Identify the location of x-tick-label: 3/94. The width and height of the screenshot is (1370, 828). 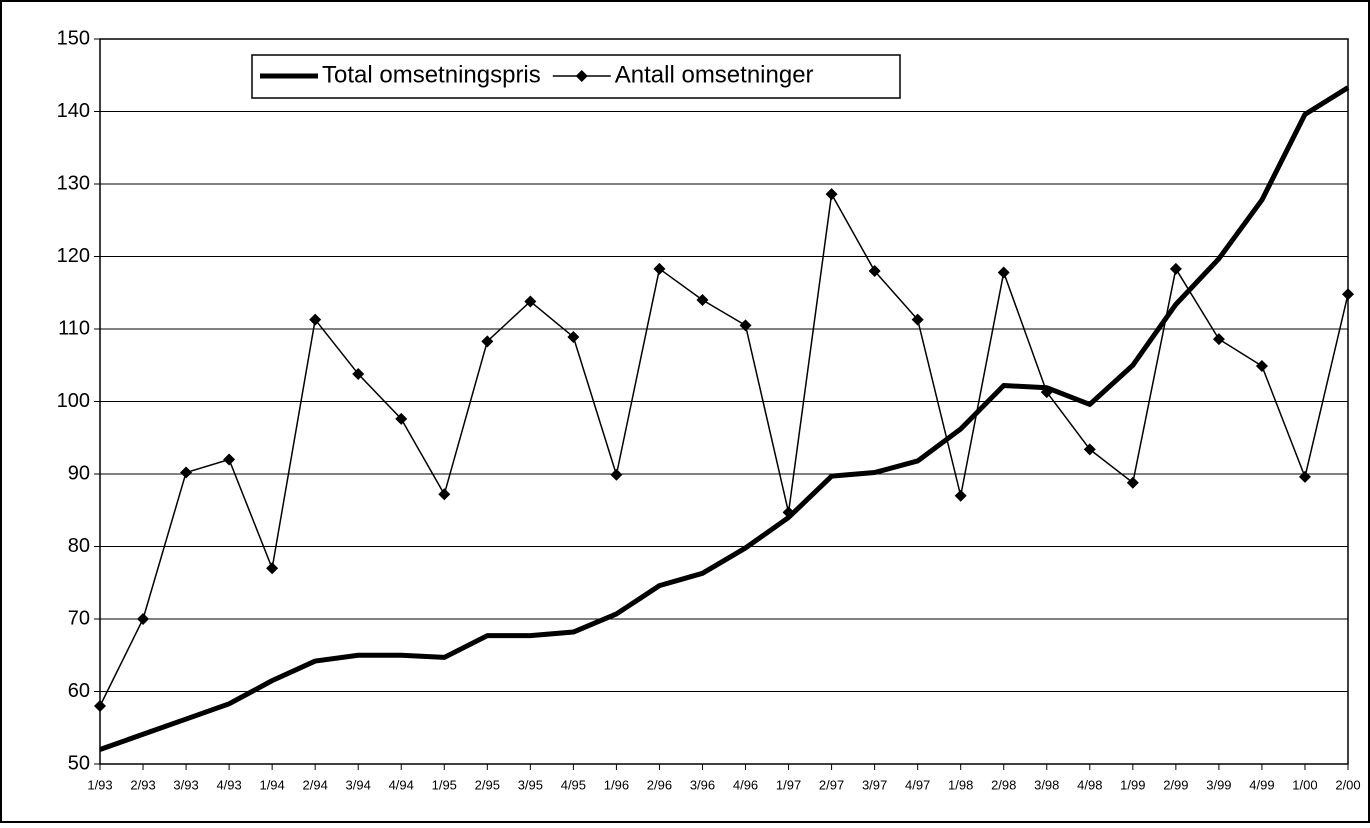
(358, 784).